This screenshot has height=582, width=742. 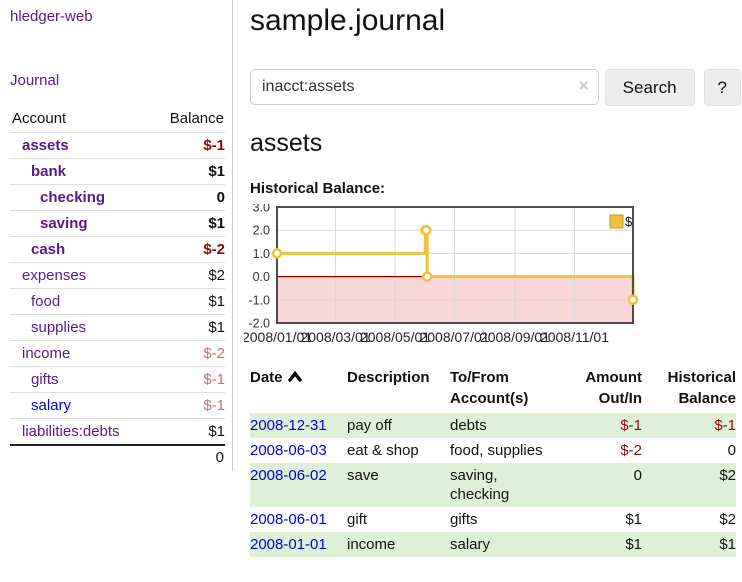 I want to click on account-link: bank, so click(x=49, y=171).